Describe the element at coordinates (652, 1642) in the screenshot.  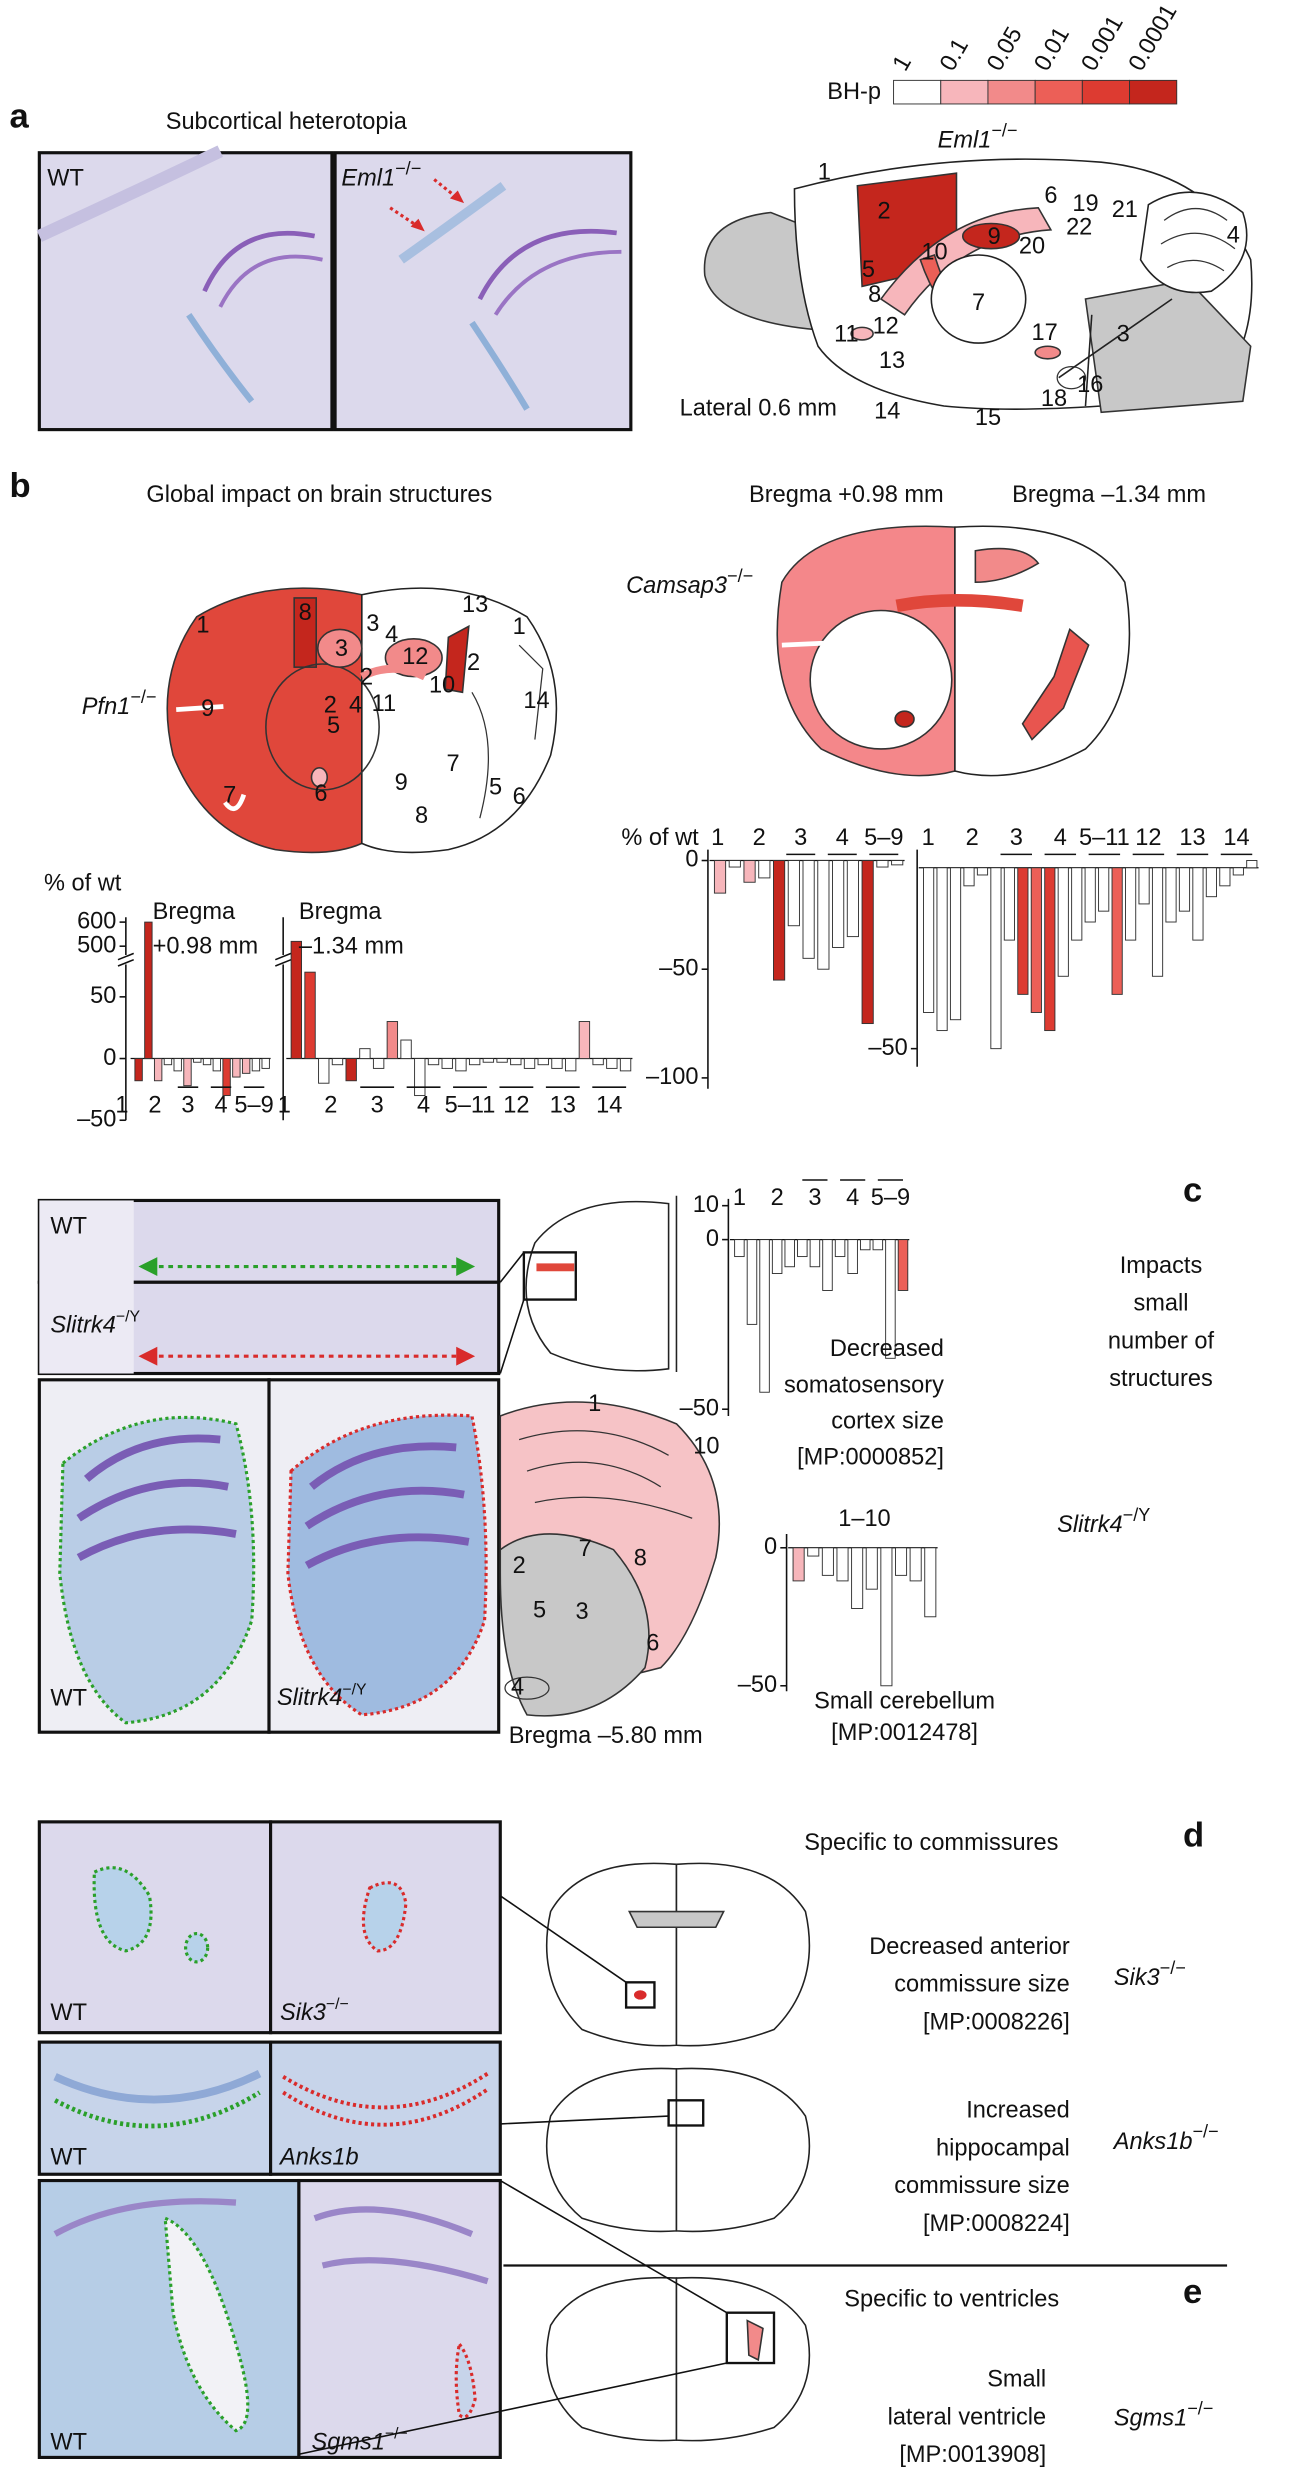
I see `region-label: 6` at that location.